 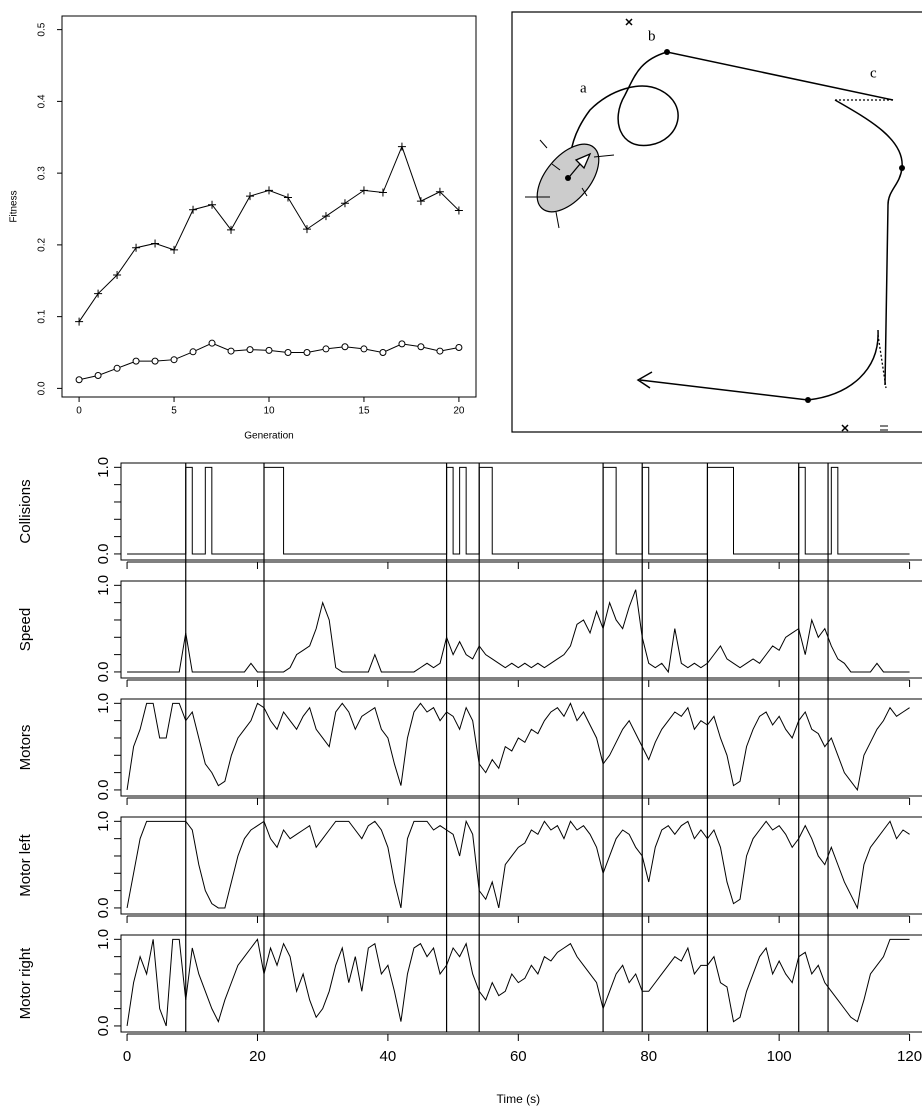 What do you see at coordinates (519, 1099) in the screenshot?
I see `x-axis-label: Time (s)` at bounding box center [519, 1099].